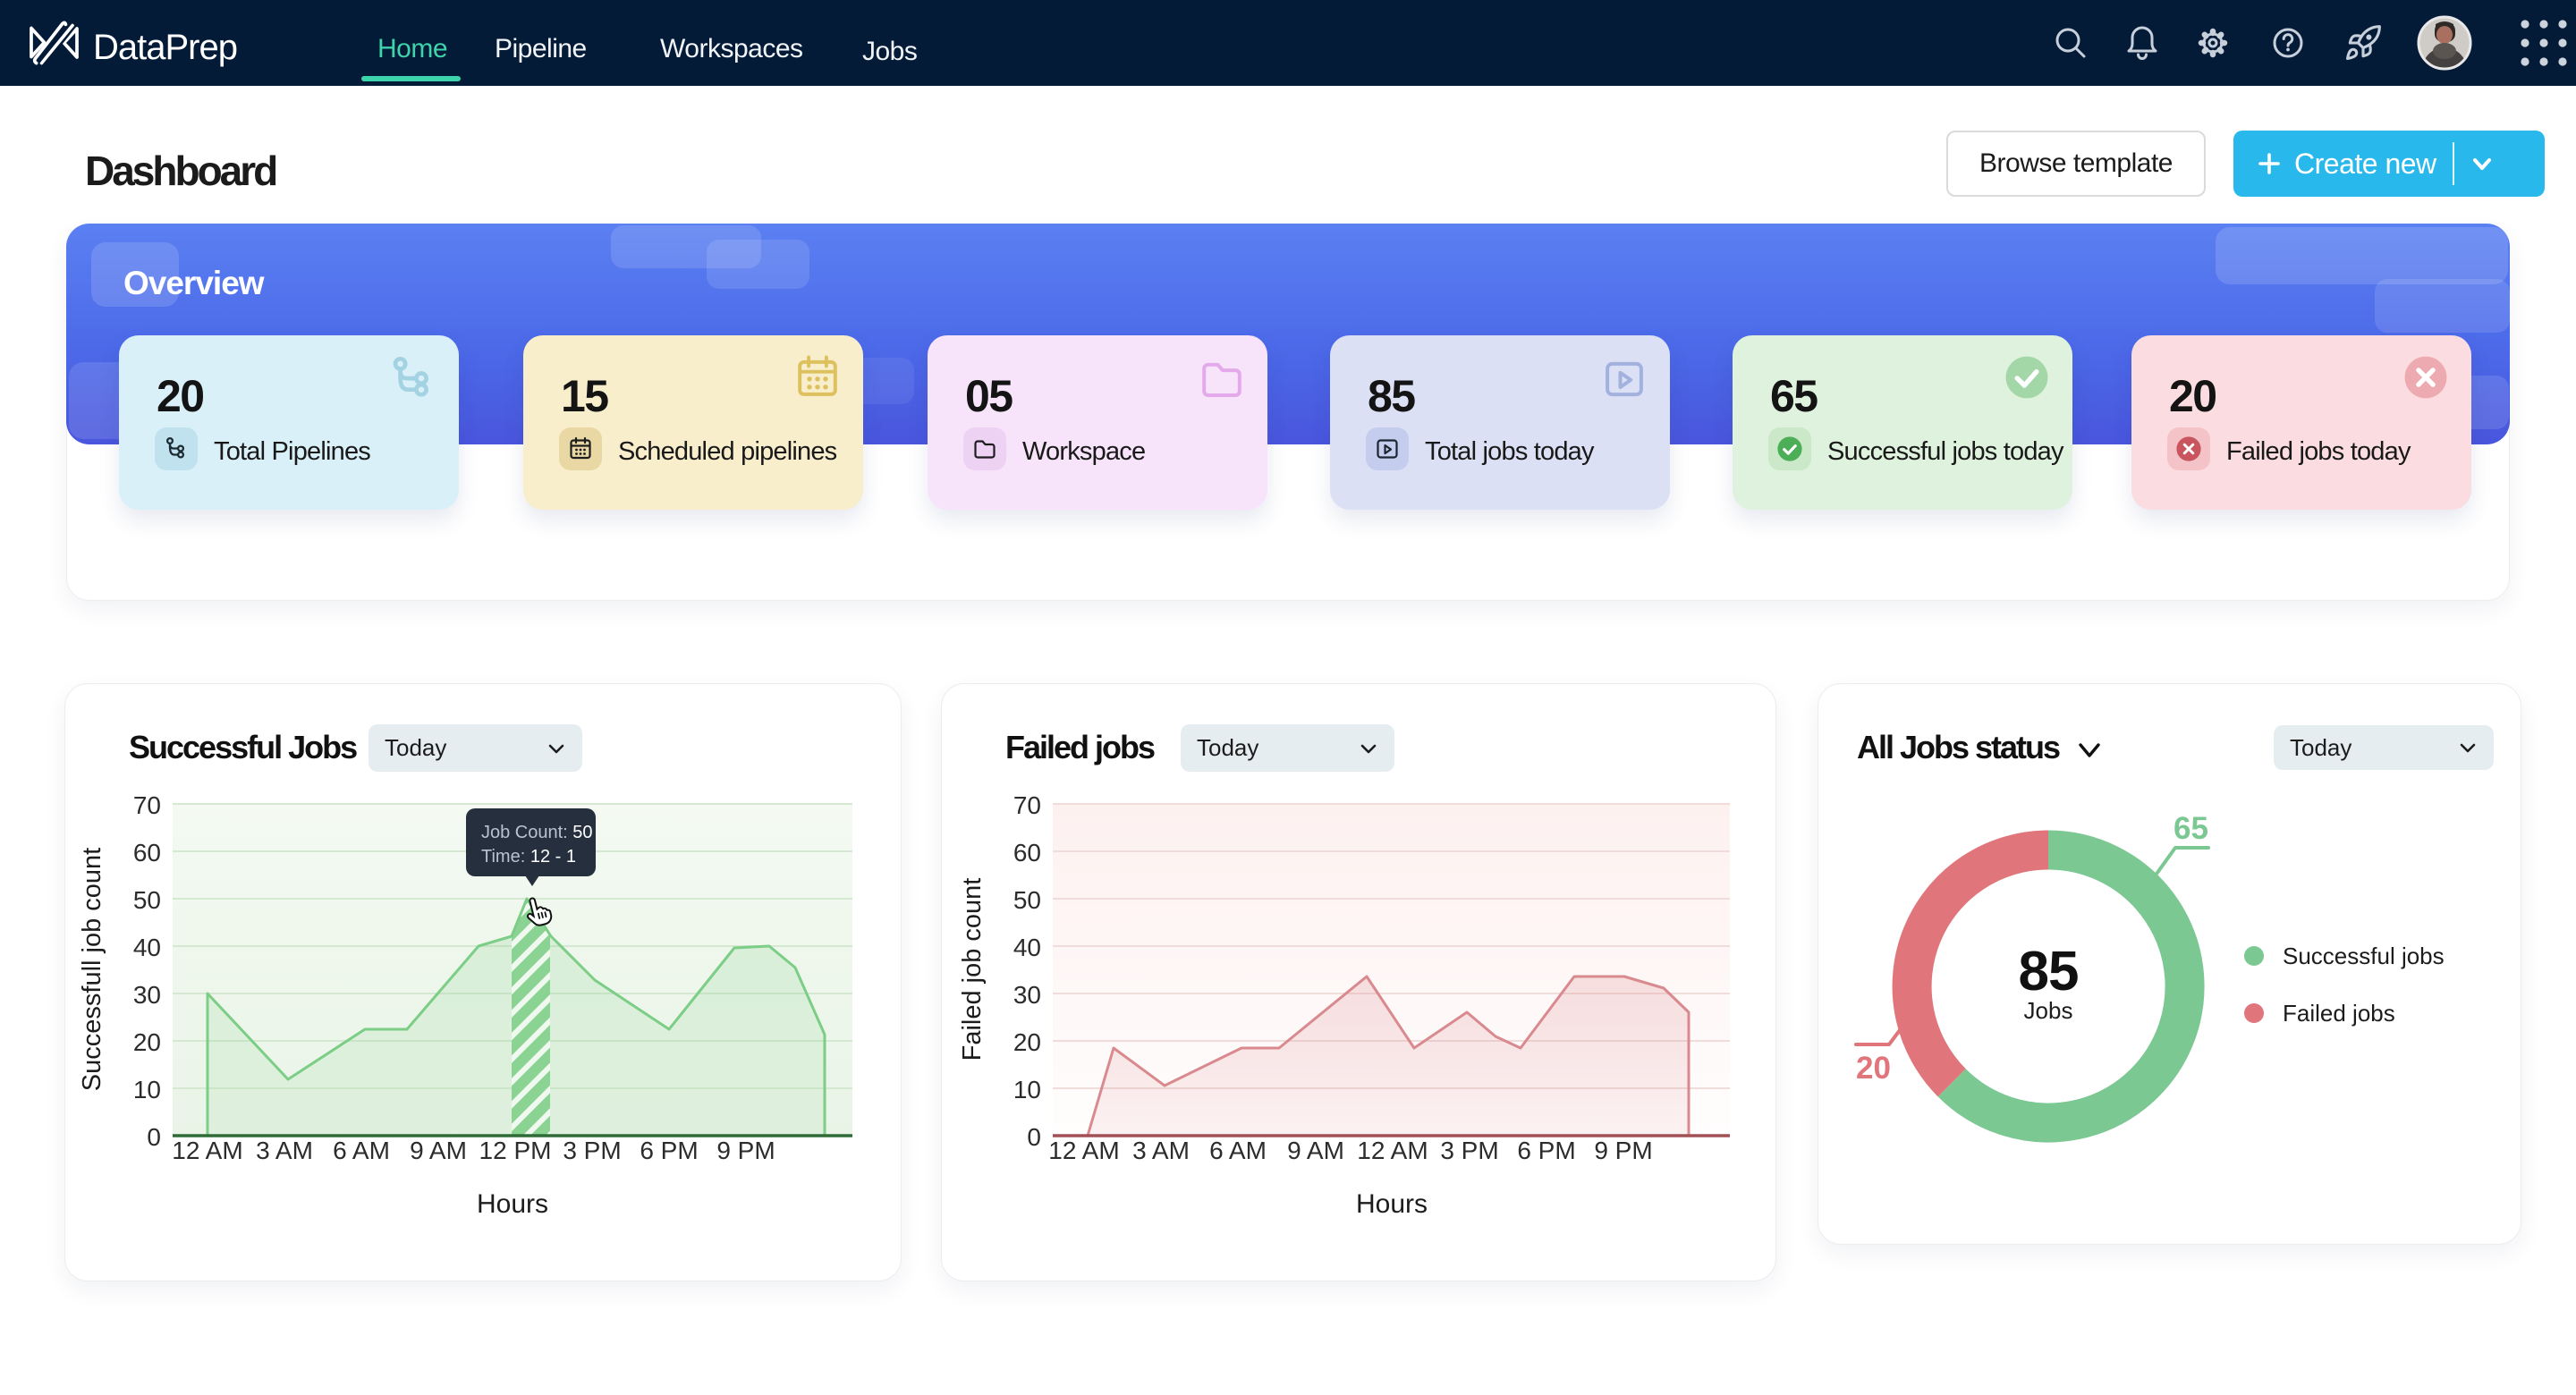  What do you see at coordinates (2048, 1010) in the screenshot?
I see `svg-text: Jobs` at bounding box center [2048, 1010].